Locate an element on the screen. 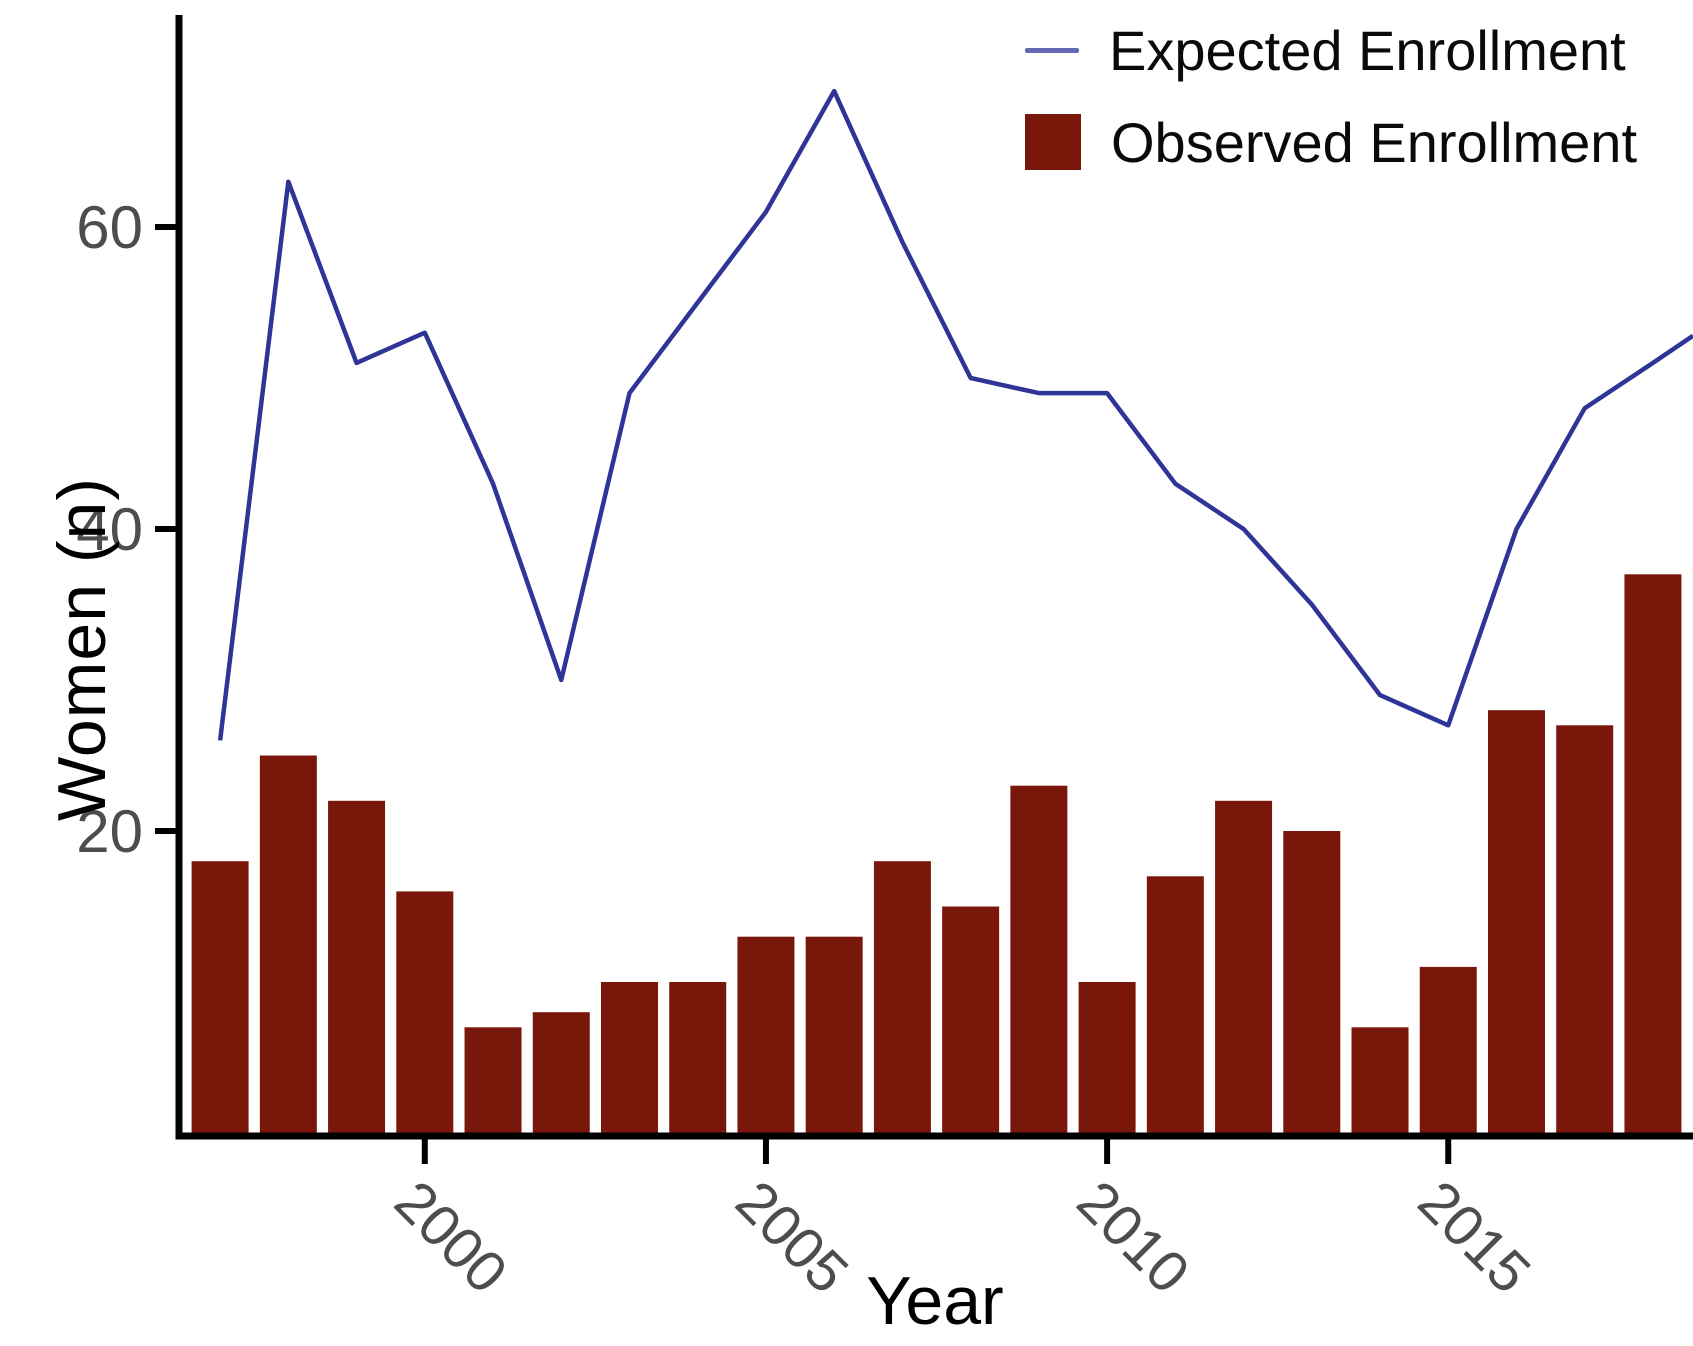 The width and height of the screenshot is (1693, 1346). y-tick-label: 20 is located at coordinates (109, 831).